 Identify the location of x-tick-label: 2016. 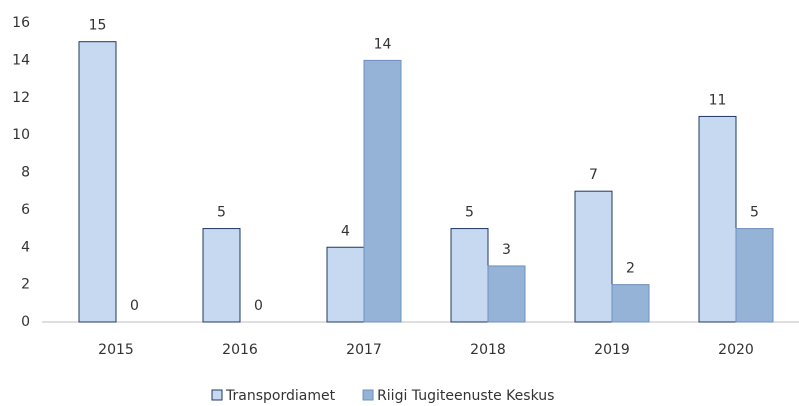
(240, 350).